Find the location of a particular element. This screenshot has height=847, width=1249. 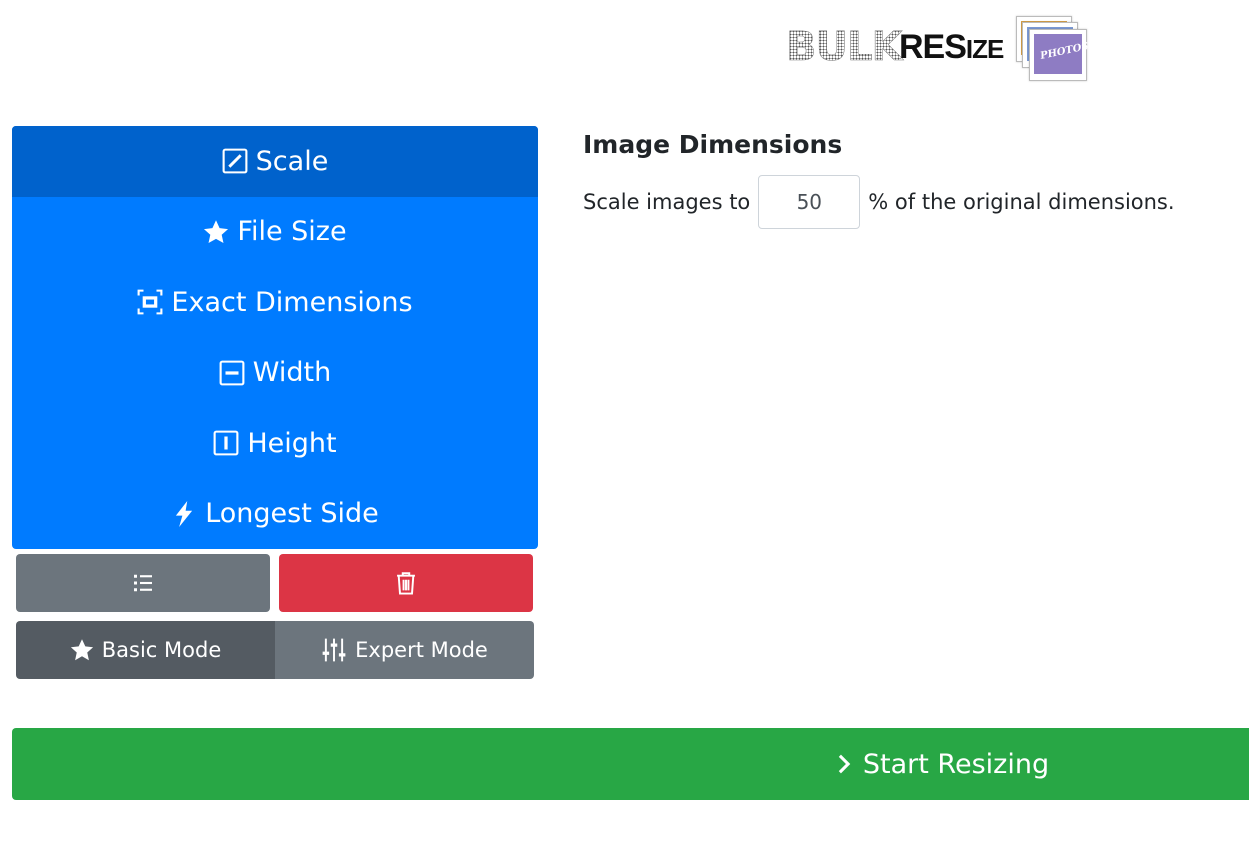

list-button is located at coordinates (143, 583).